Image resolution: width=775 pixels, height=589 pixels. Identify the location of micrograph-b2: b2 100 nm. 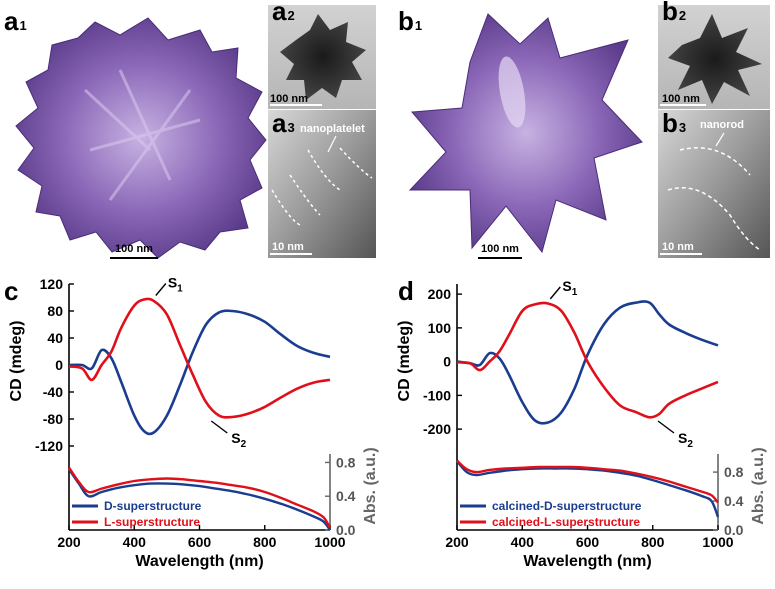
(714, 54).